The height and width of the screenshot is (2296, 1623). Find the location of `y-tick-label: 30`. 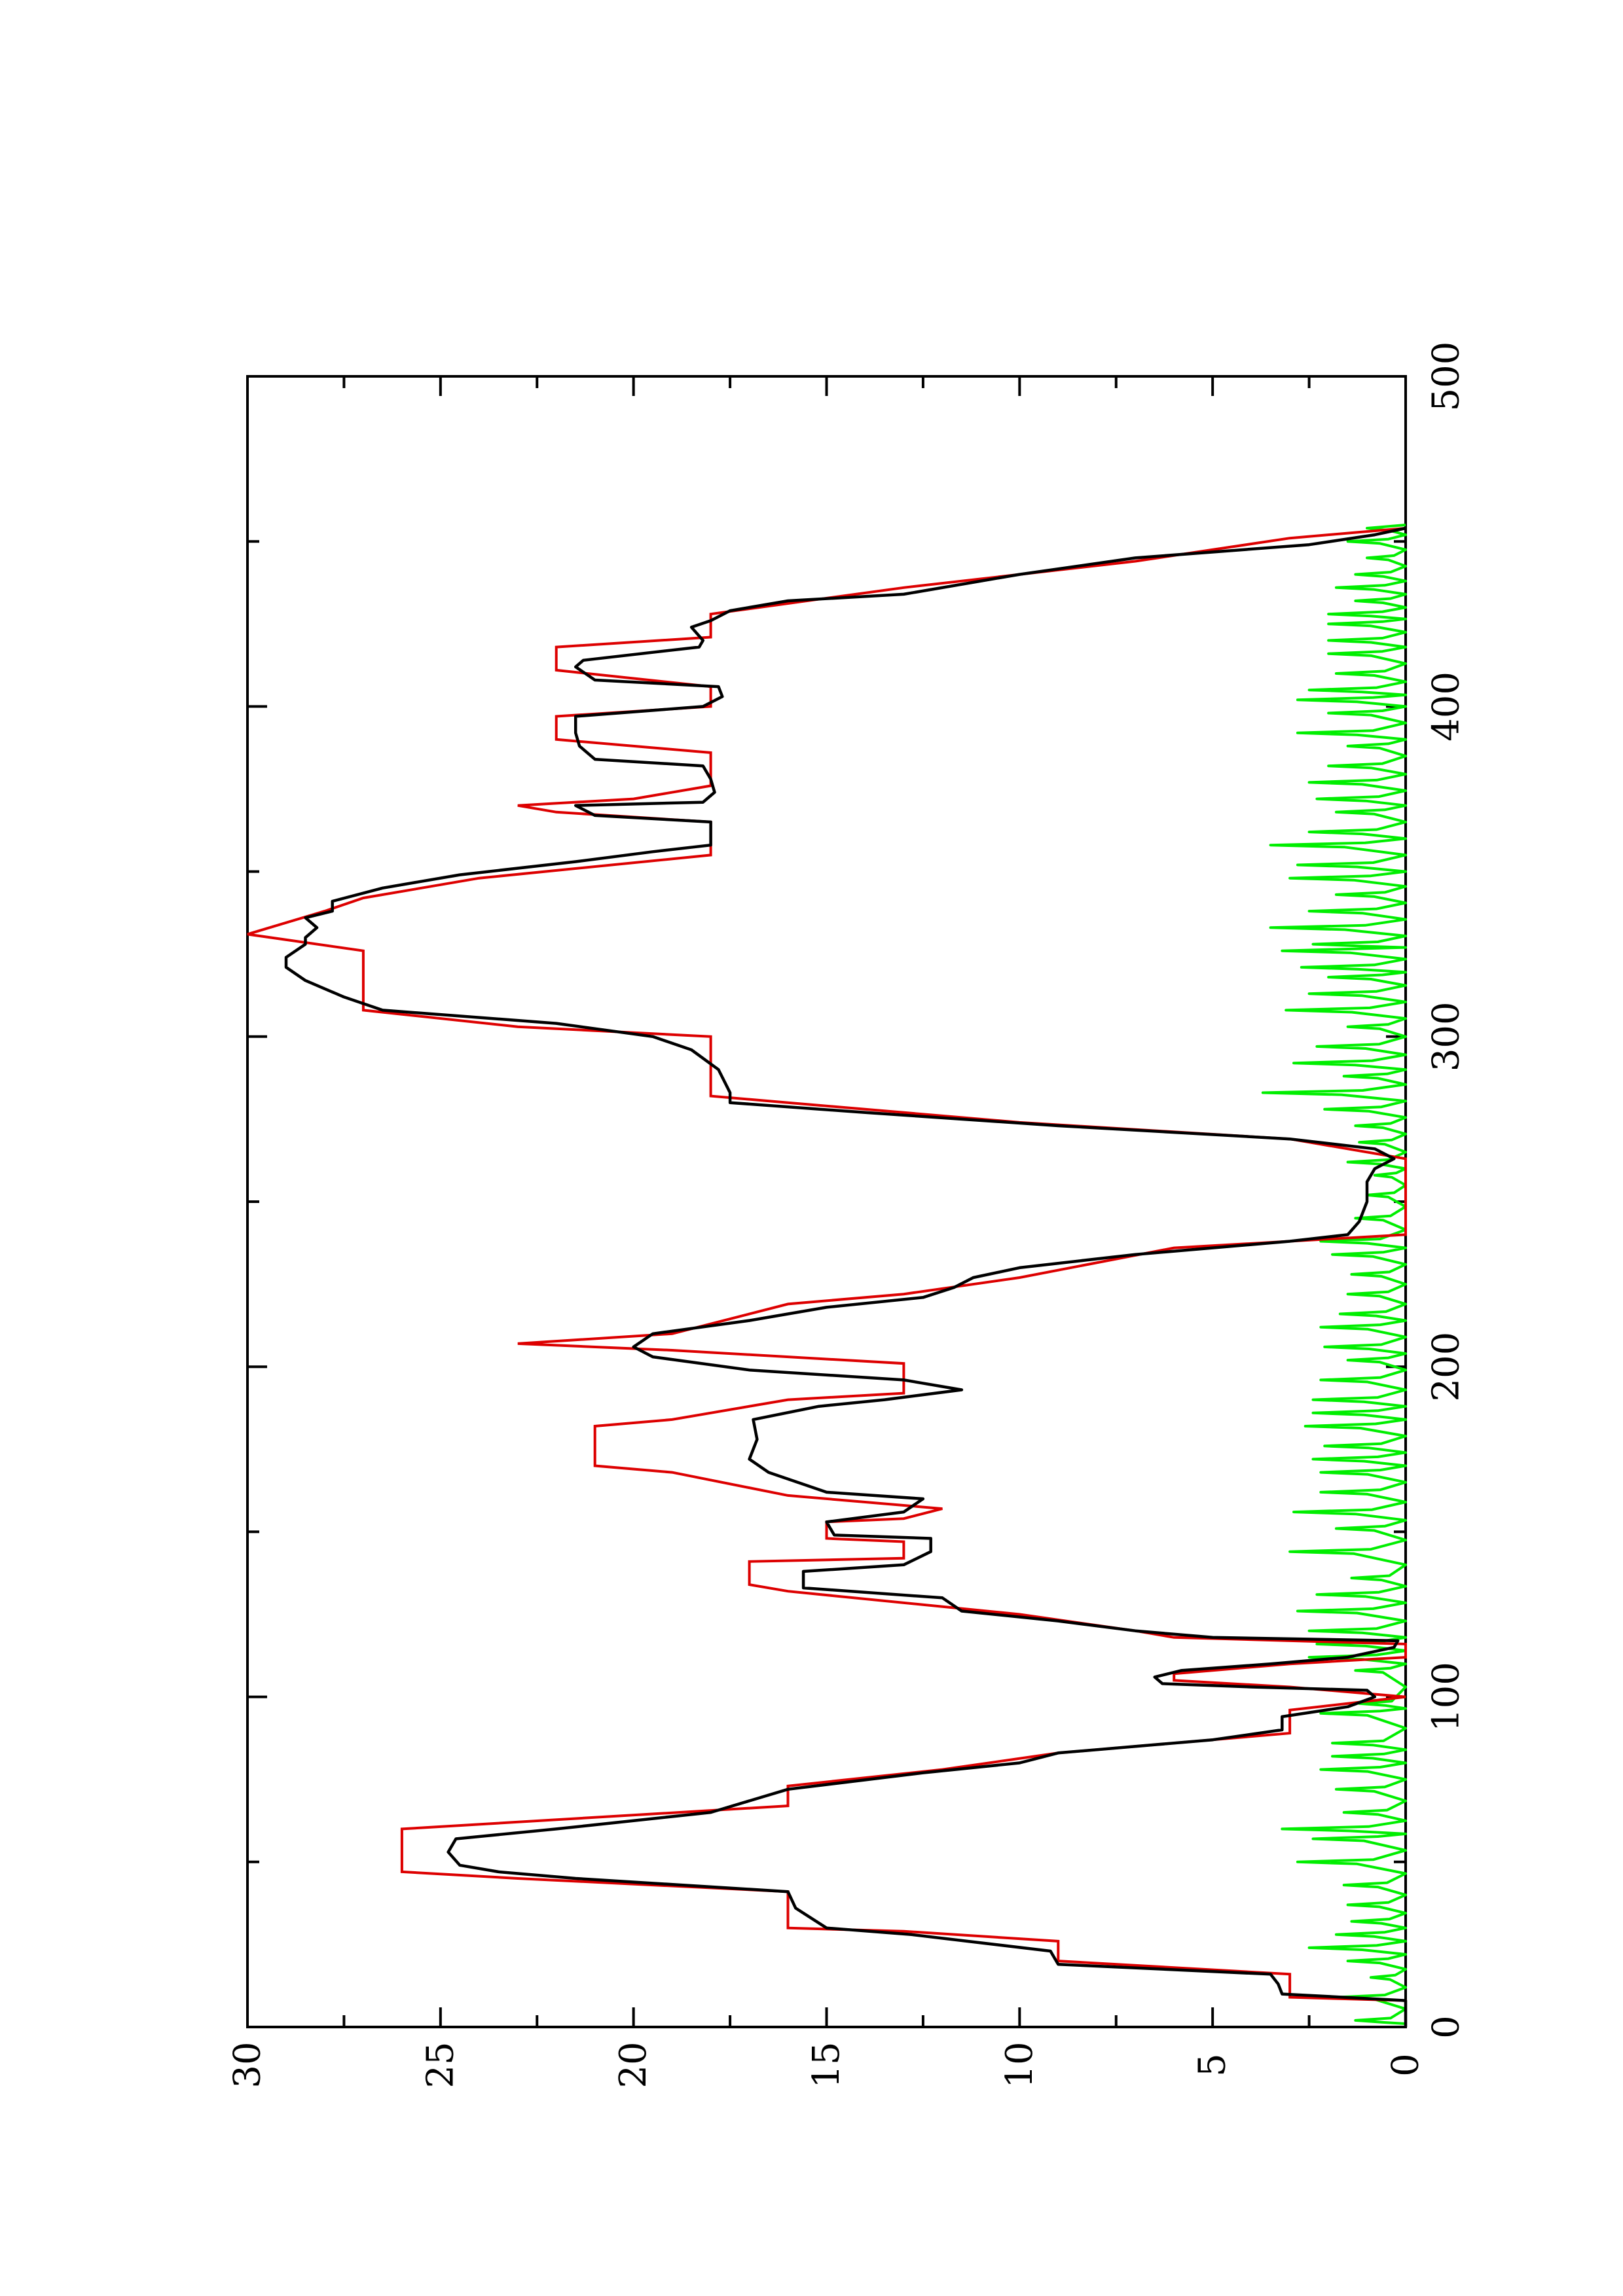

y-tick-label: 30 is located at coordinates (248, 2064).